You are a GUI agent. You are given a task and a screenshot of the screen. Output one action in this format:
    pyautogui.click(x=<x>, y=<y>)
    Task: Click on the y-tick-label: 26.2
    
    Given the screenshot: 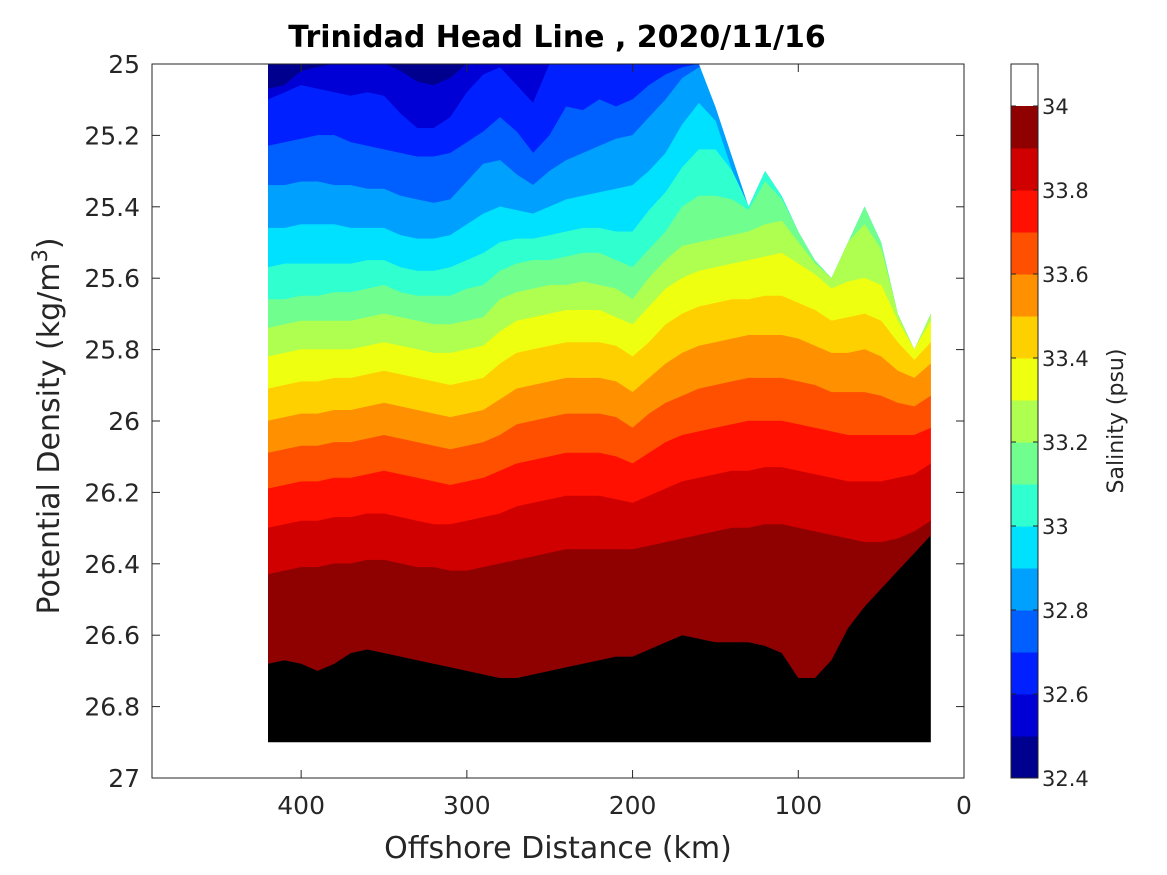 What is the action you would take?
    pyautogui.click(x=112, y=492)
    